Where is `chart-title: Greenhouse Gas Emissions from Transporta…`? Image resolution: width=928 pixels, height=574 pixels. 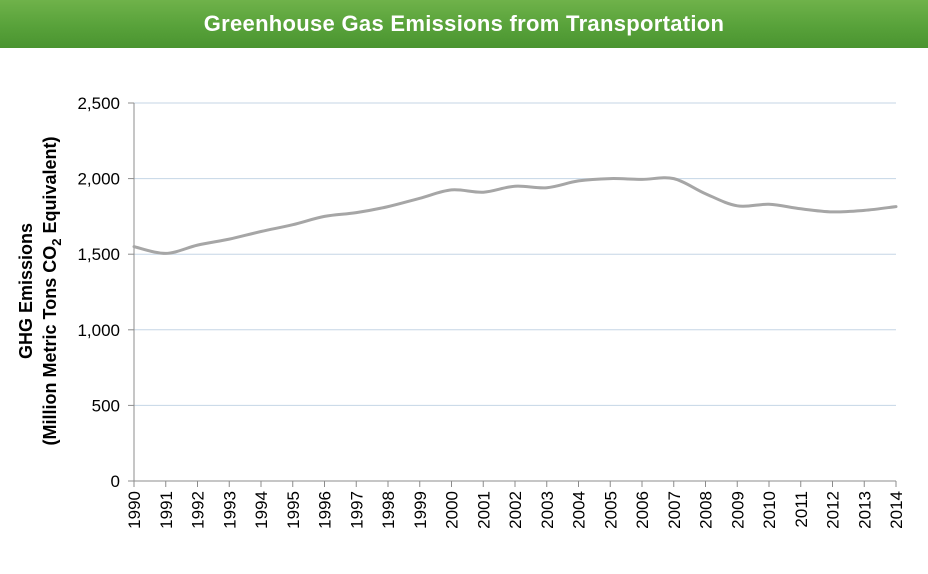
chart-title: Greenhouse Gas Emissions from Transporta… is located at coordinates (464, 23).